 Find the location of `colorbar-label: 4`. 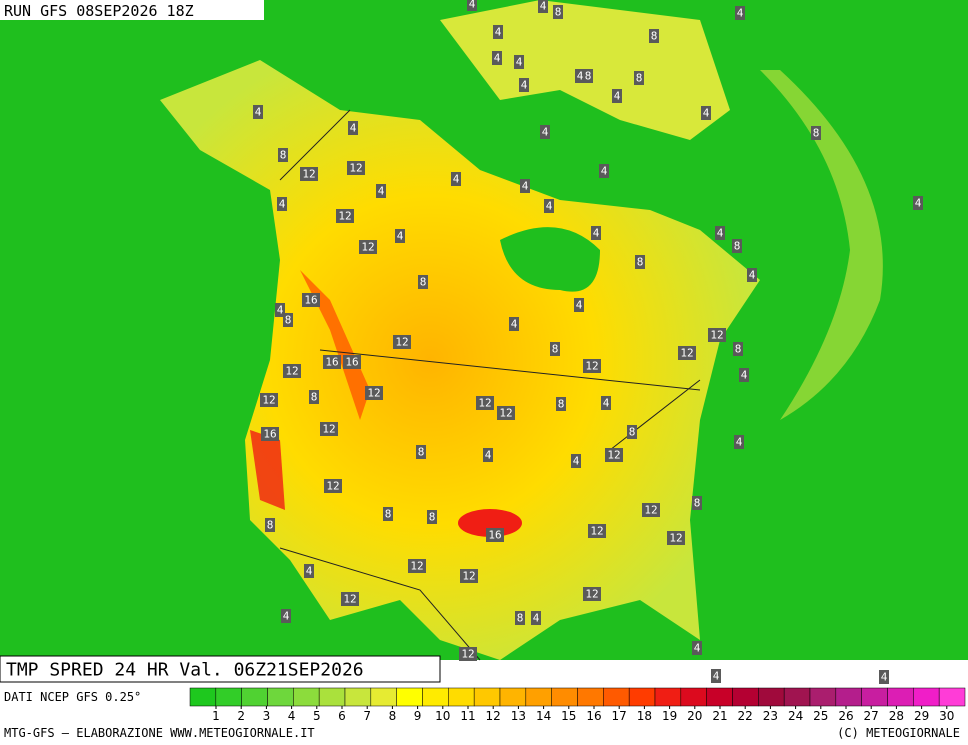

colorbar-label: 4 is located at coordinates (292, 716).